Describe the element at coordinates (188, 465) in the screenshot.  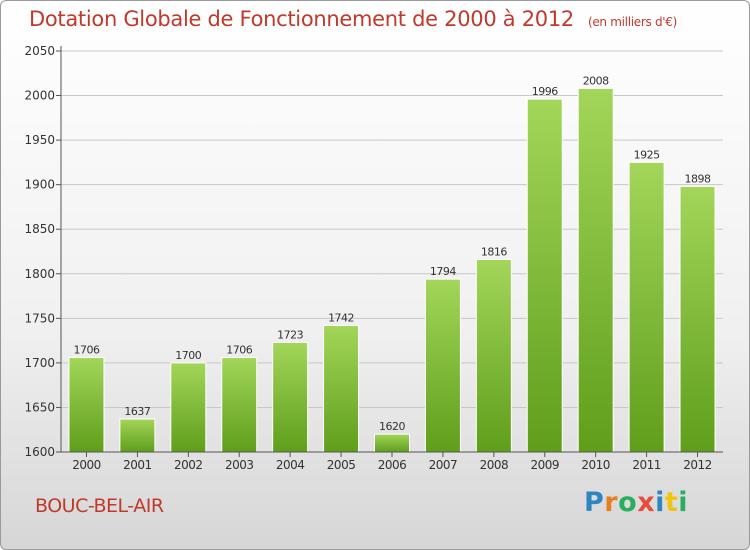
I see `x-tick-label-2002: 2002` at that location.